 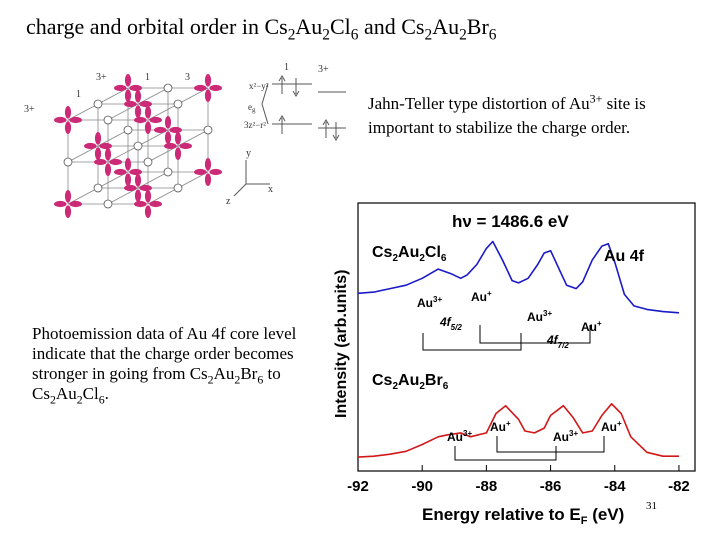 I want to click on au-4f-label: Au 4f, so click(x=624, y=256).